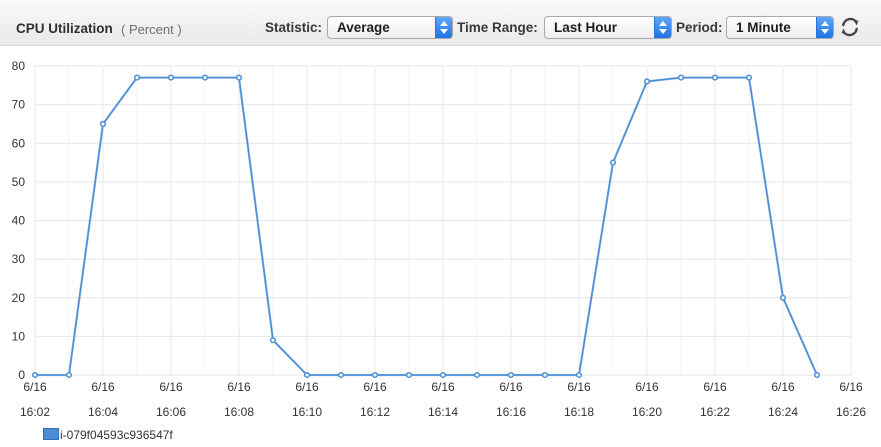 This screenshot has height=447, width=881. I want to click on time-range-label: Time Range:, so click(497, 27).